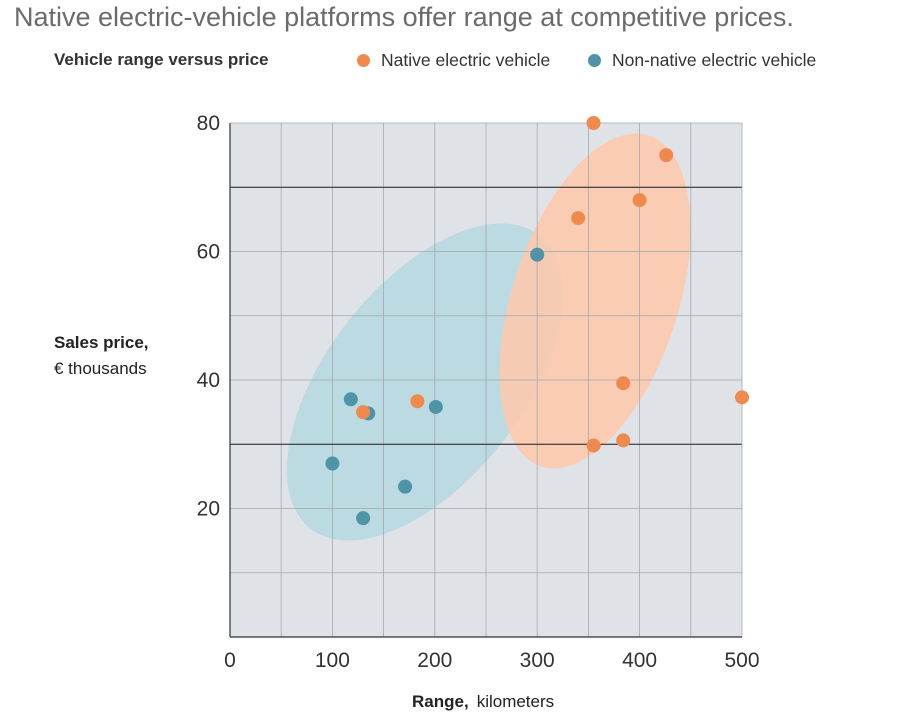 Image resolution: width=900 pixels, height=722 pixels. Describe the element at coordinates (594, 60) in the screenshot. I see `legend-non-native-marker` at that location.